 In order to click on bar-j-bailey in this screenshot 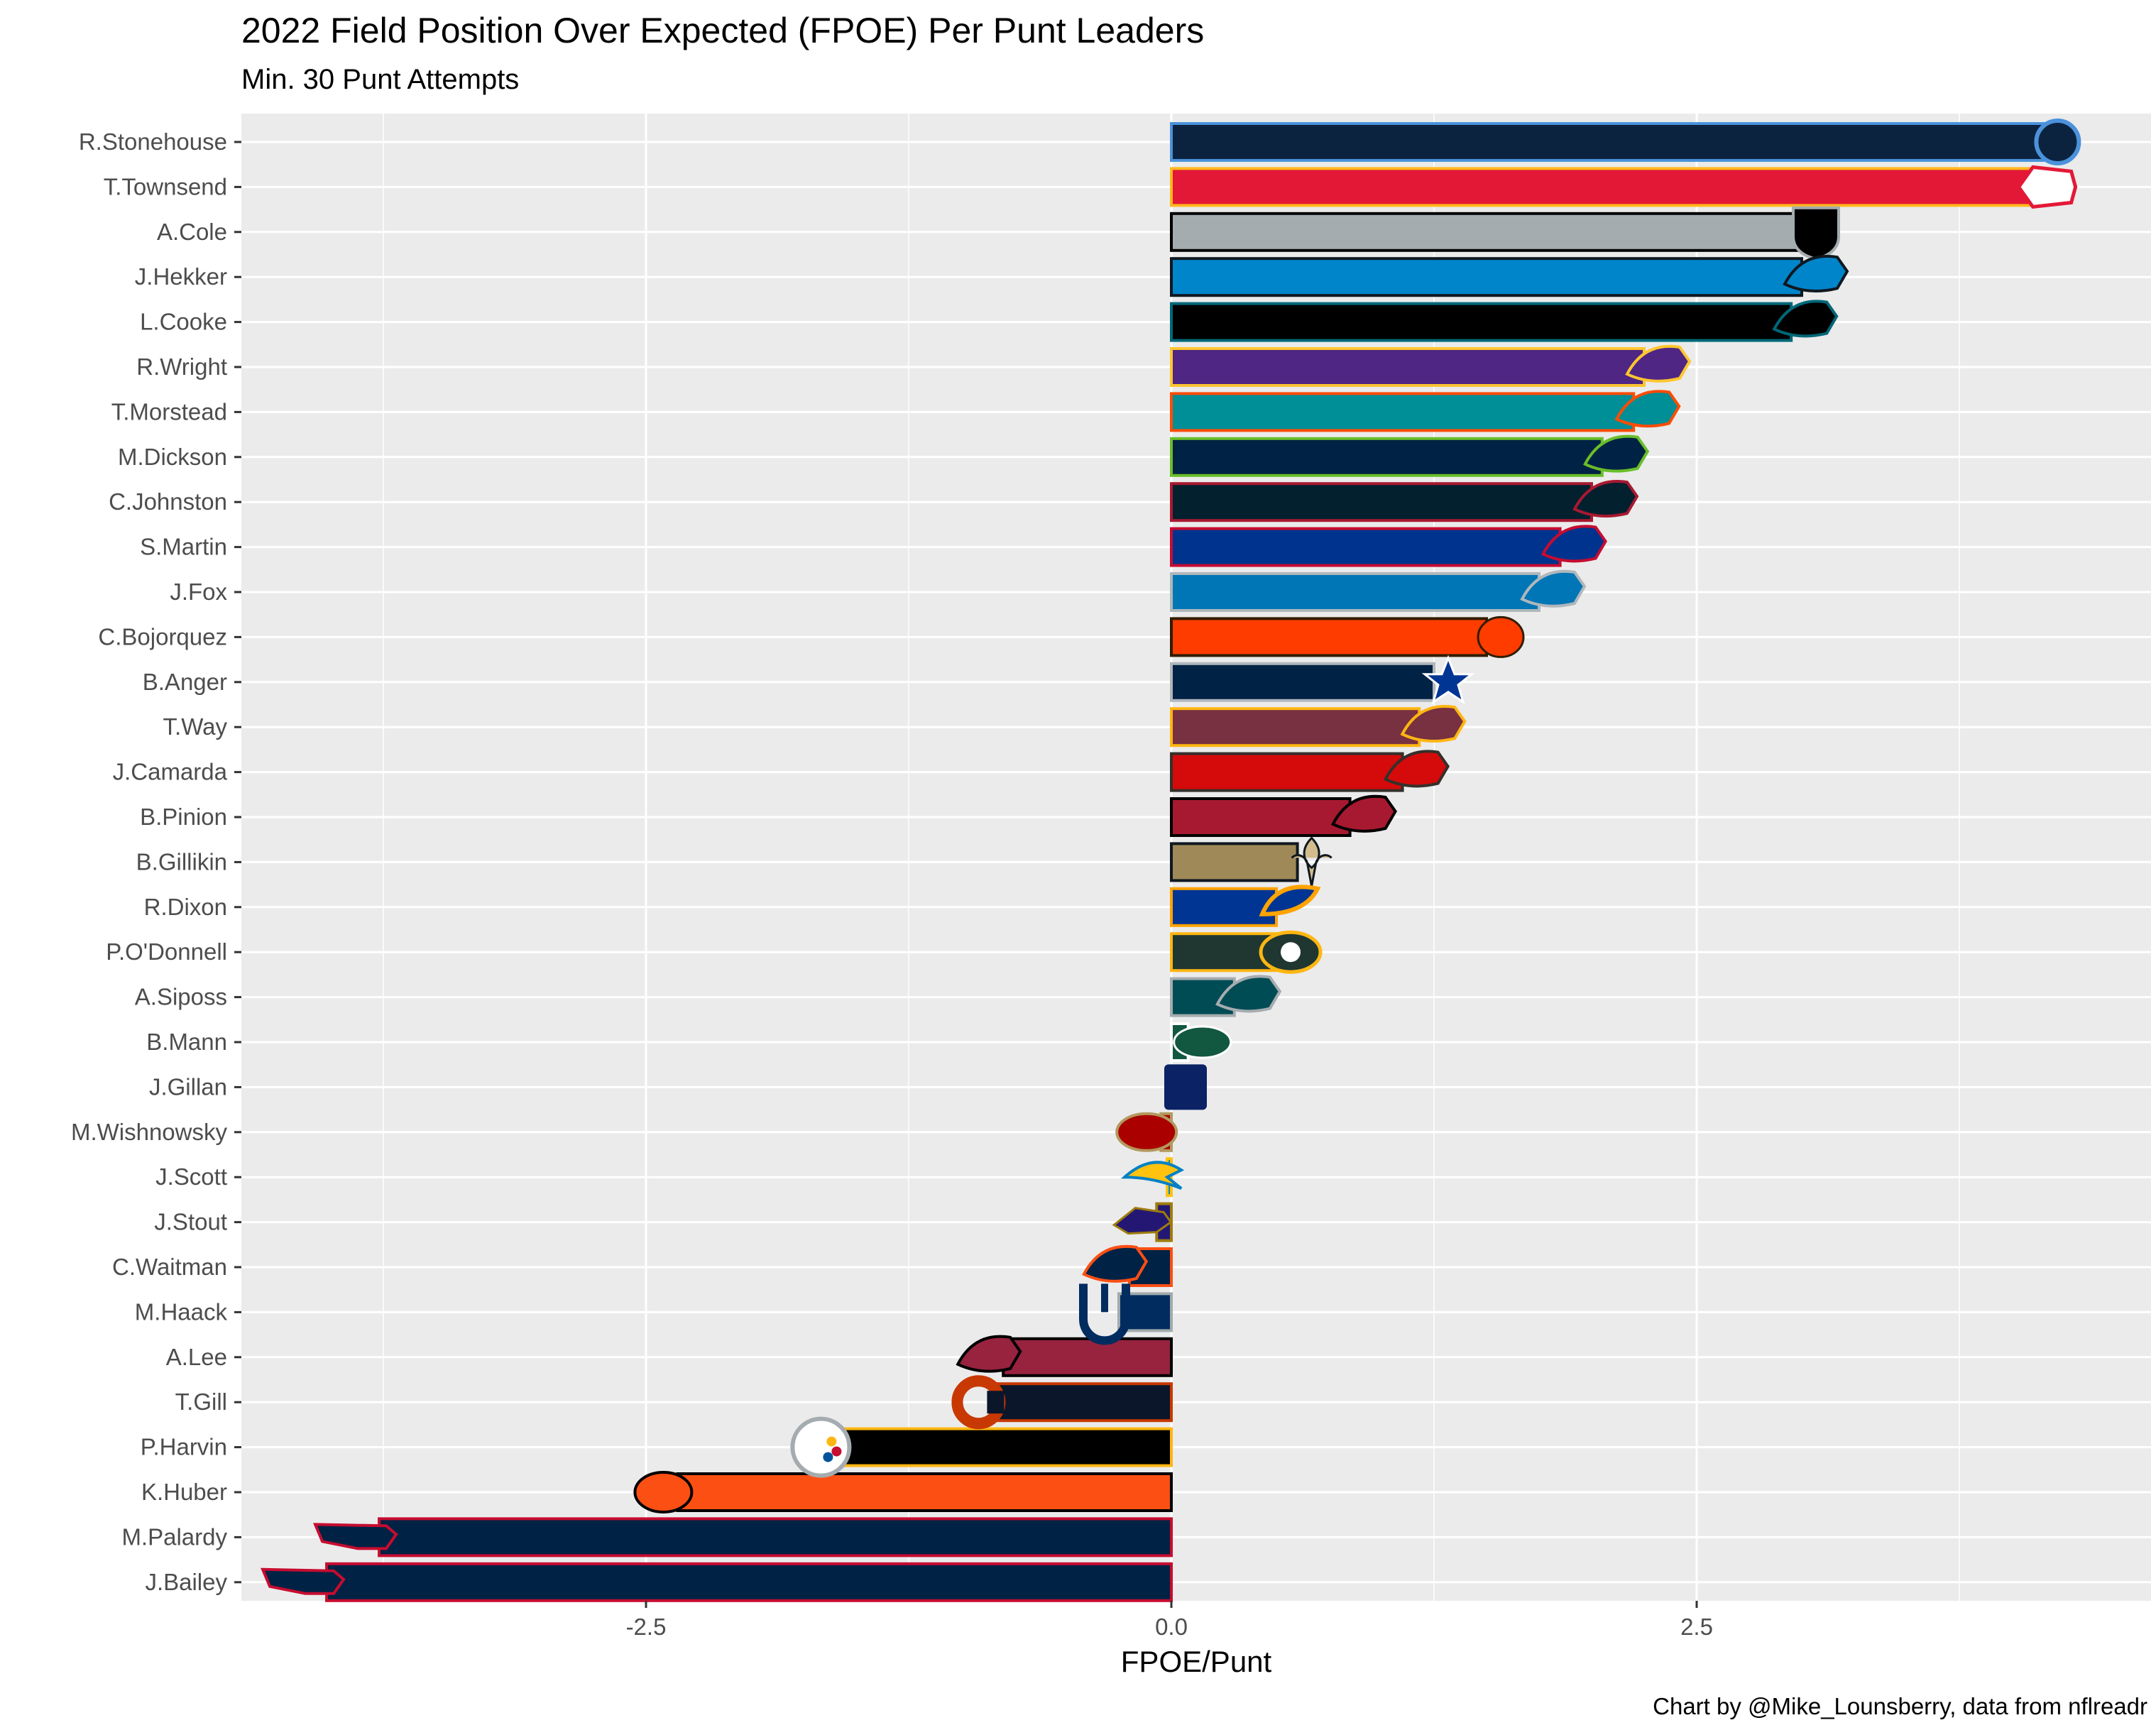, I will do `click(749, 1582)`.